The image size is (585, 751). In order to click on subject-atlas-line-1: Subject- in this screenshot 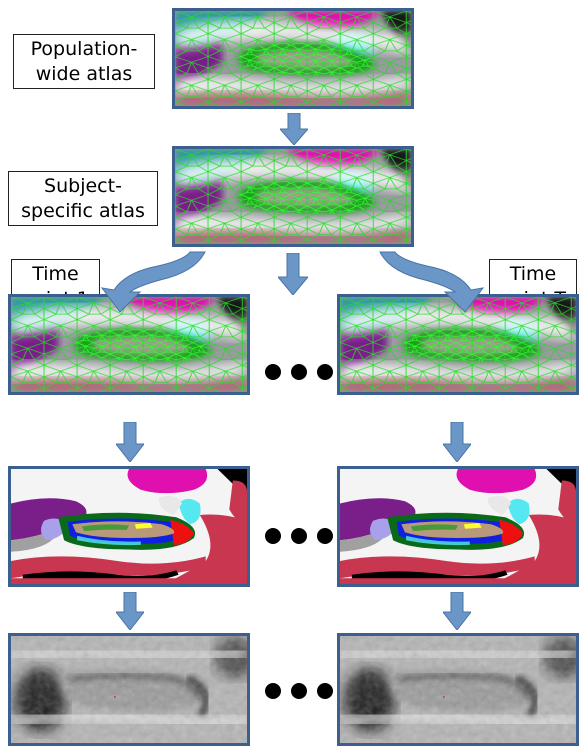, I will do `click(83, 185)`.